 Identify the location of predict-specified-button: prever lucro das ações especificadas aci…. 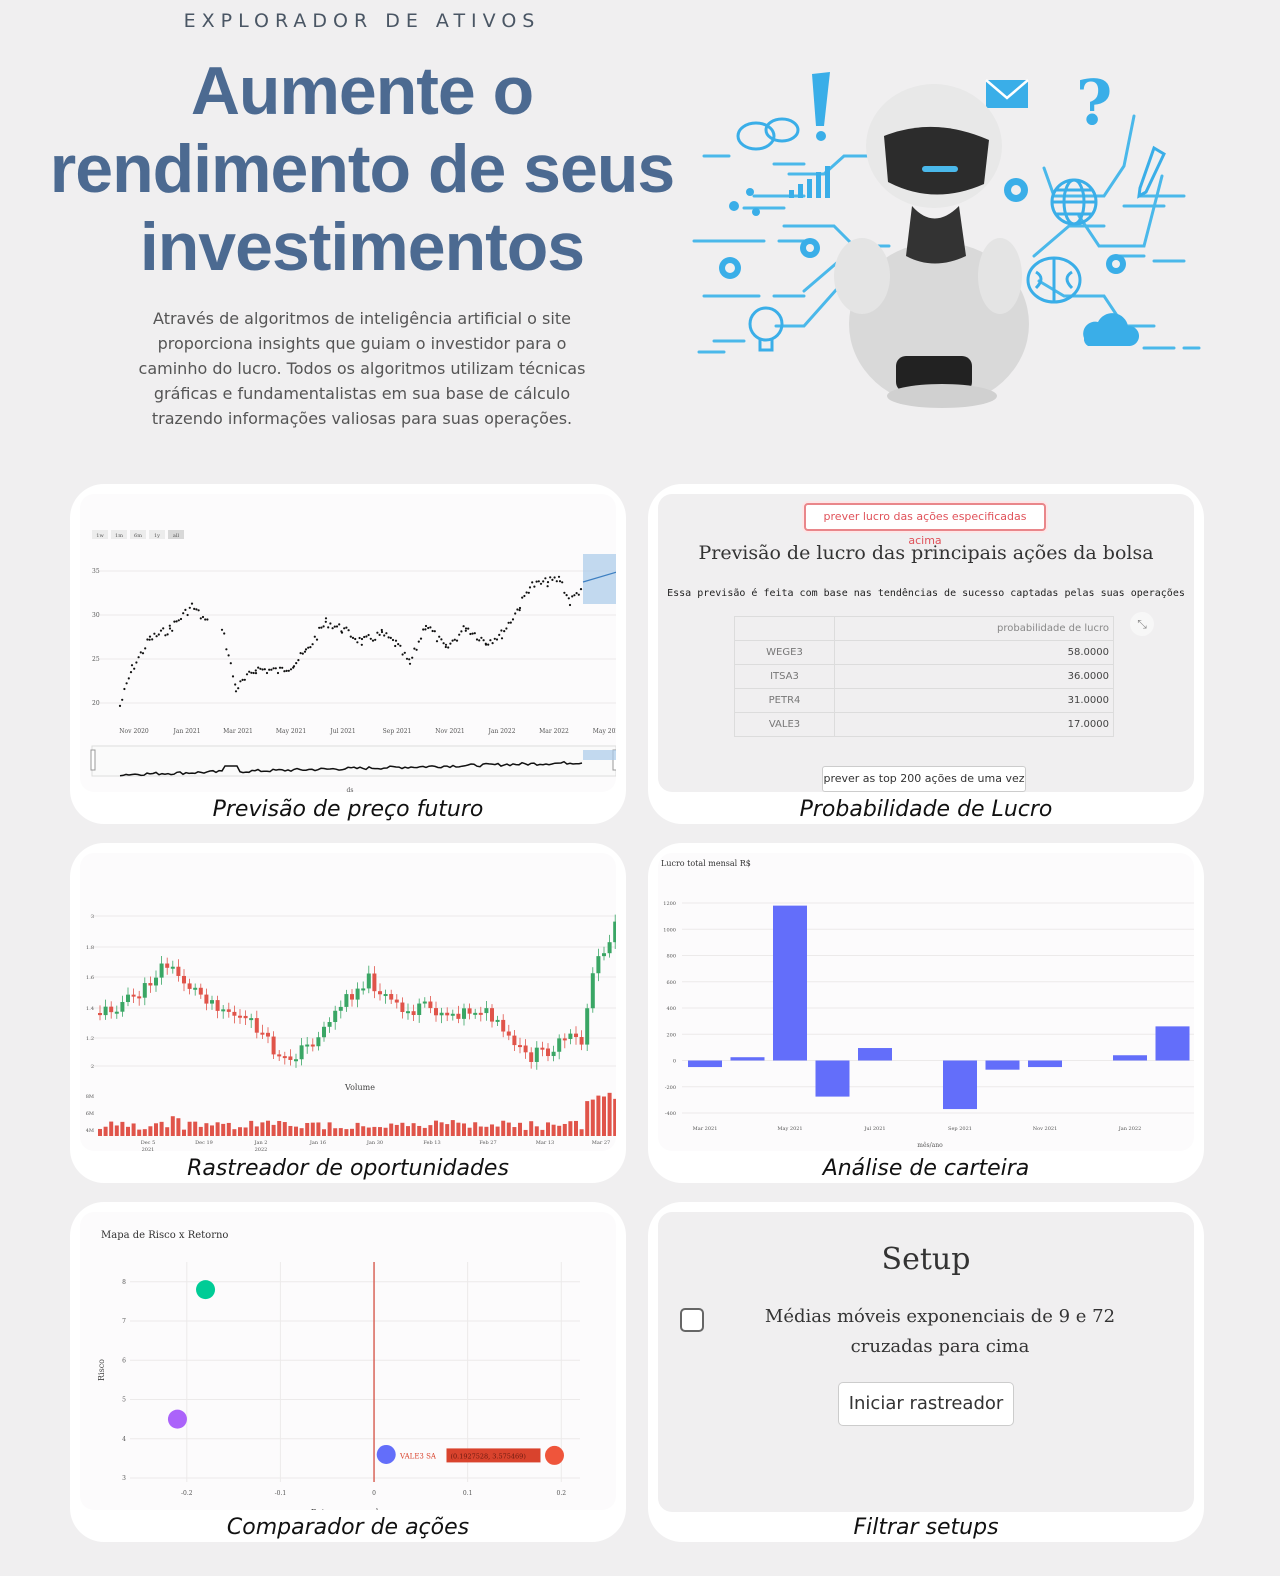
(925, 525).